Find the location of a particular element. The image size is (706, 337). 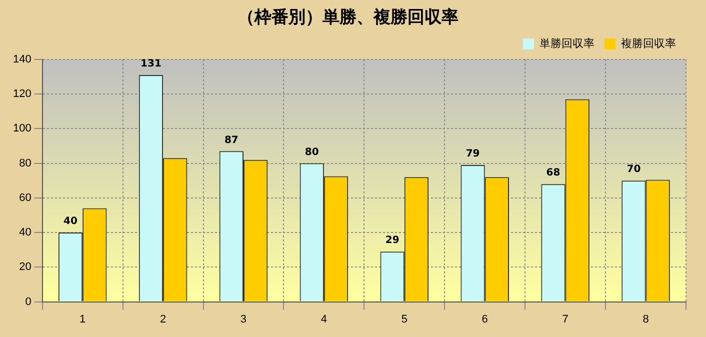

data-label: 68 is located at coordinates (553, 173).